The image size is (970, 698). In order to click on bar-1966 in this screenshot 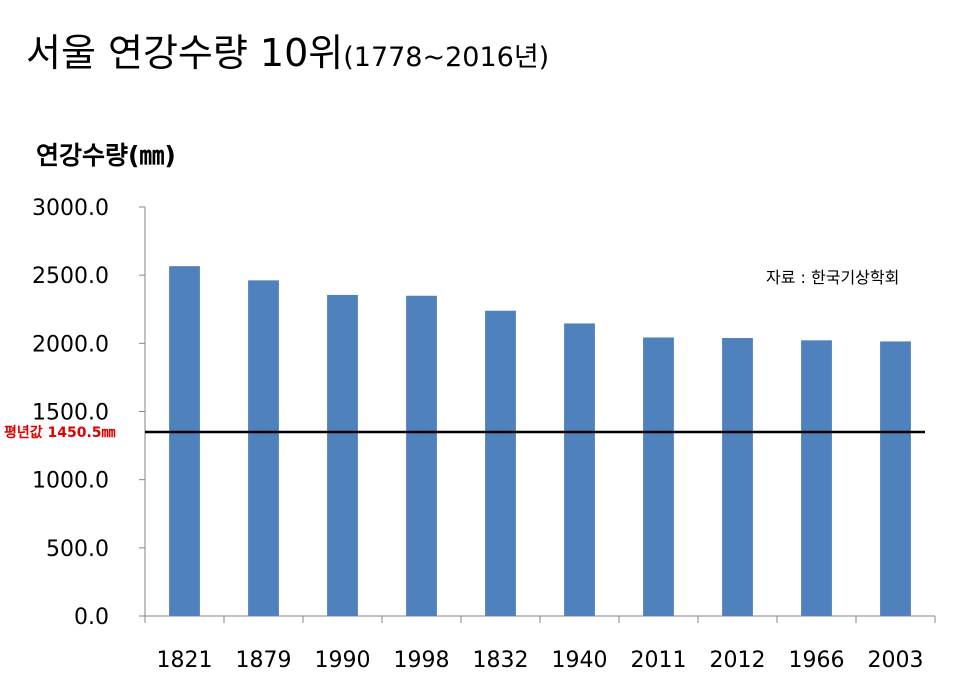, I will do `click(816, 478)`.